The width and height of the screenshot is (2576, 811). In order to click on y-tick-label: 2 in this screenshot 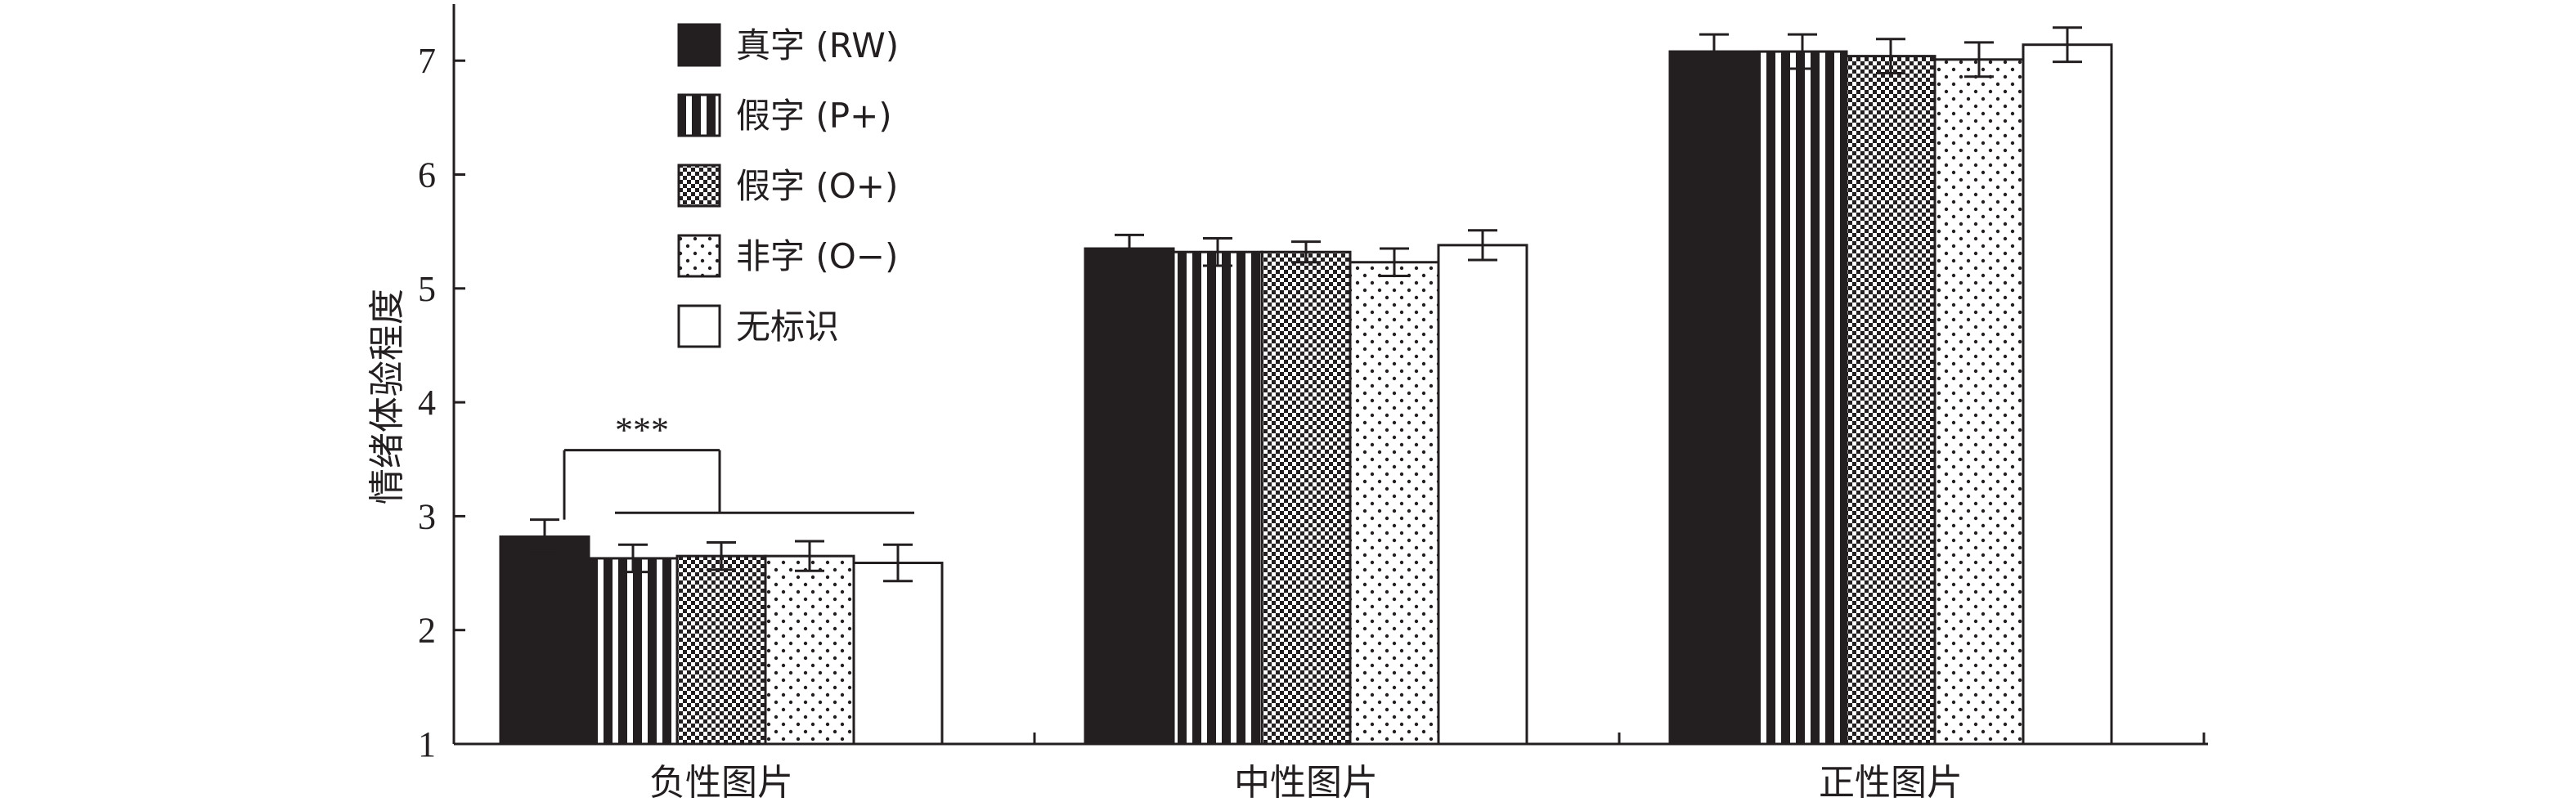, I will do `click(427, 631)`.